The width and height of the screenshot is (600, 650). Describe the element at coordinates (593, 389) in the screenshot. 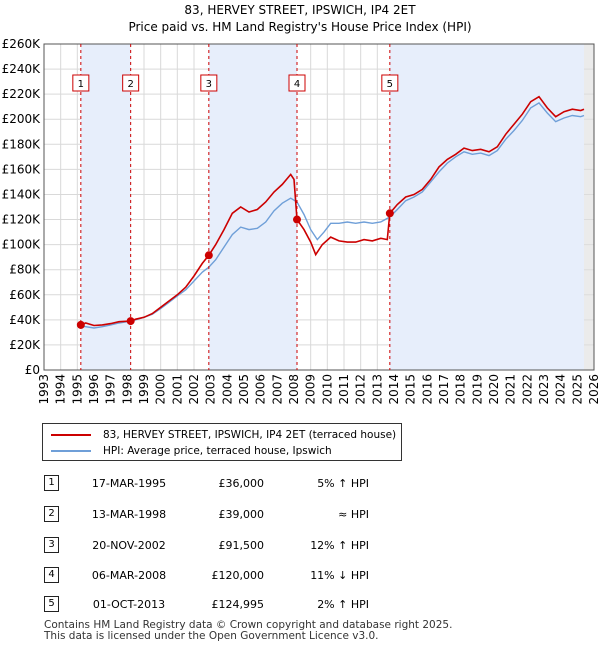

I see `x-tick-label: 2026` at that location.